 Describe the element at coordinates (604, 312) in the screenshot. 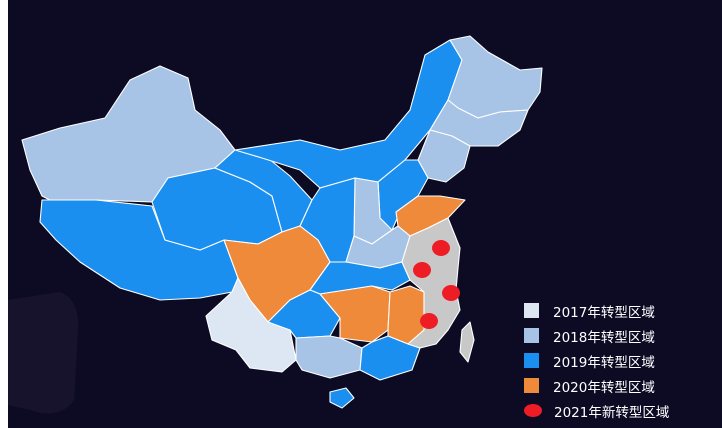

I see `legend-label-2017: 2017年转型区域` at that location.